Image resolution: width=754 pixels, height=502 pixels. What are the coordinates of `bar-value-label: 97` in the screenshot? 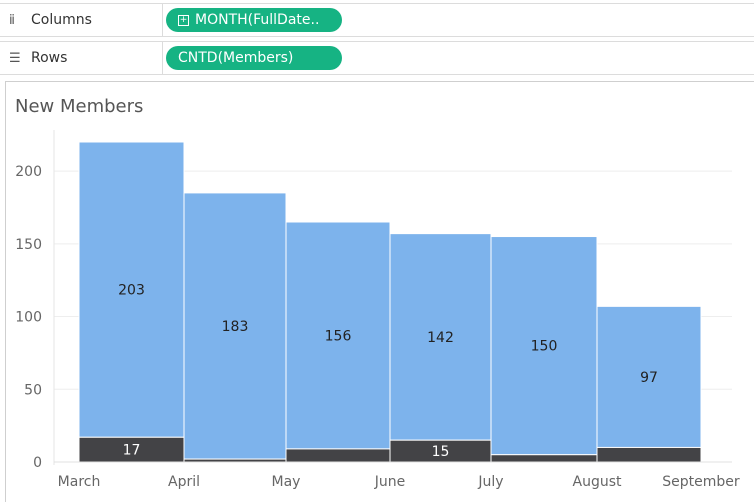 It's located at (649, 378).